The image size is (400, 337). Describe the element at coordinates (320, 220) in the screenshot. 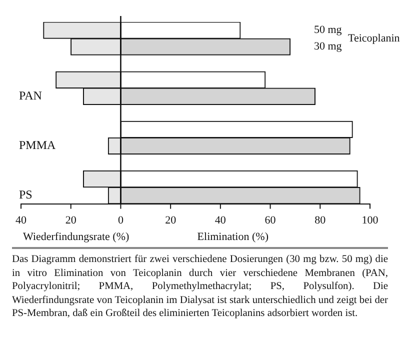

I see `x-tick-label: 80` at that location.